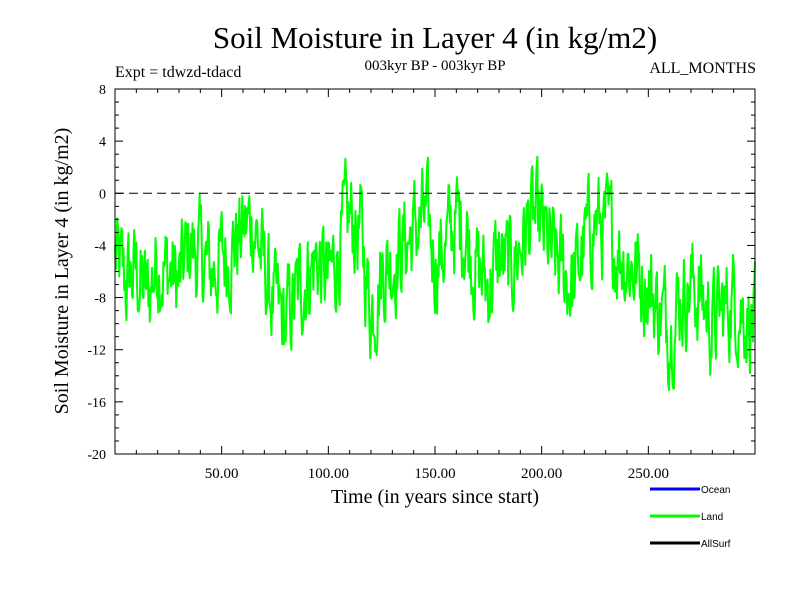 The height and width of the screenshot is (600, 800). I want to click on y-axis-label: Soil Moisture in Layer 4 (in kg/m2), so click(62, 271).